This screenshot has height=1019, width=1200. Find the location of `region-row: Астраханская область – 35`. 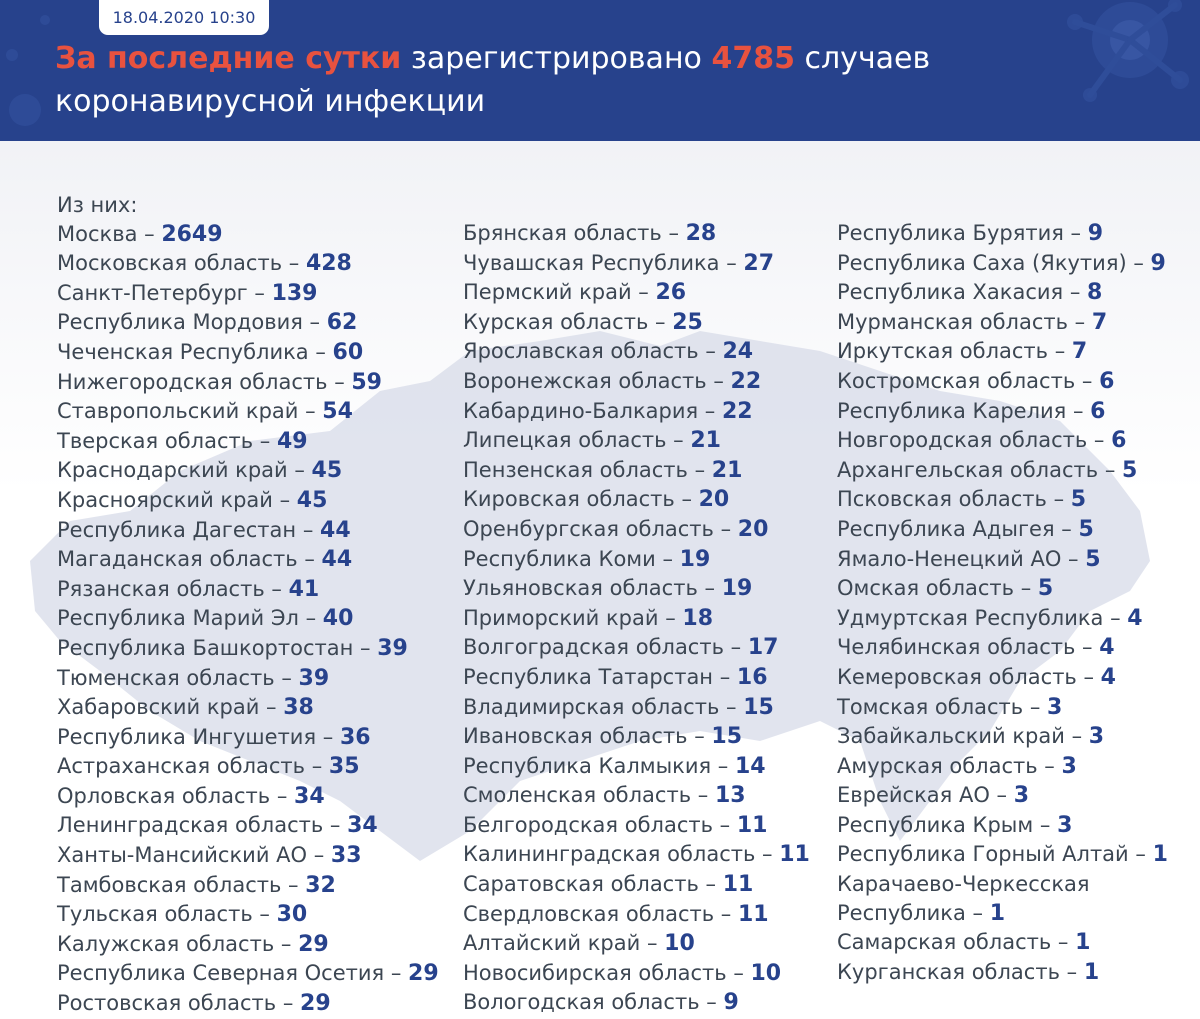

region-row: Астраханская область – 35 is located at coordinates (208, 767).